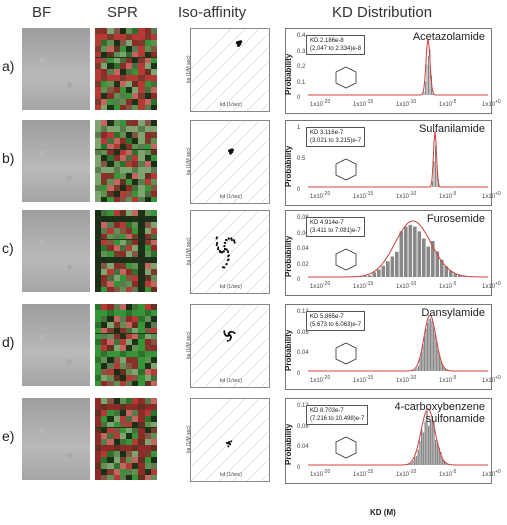  Describe the element at coordinates (363, 473) in the screenshot. I see `kd-x-tick: 1x10⁻¹⁵` at that location.